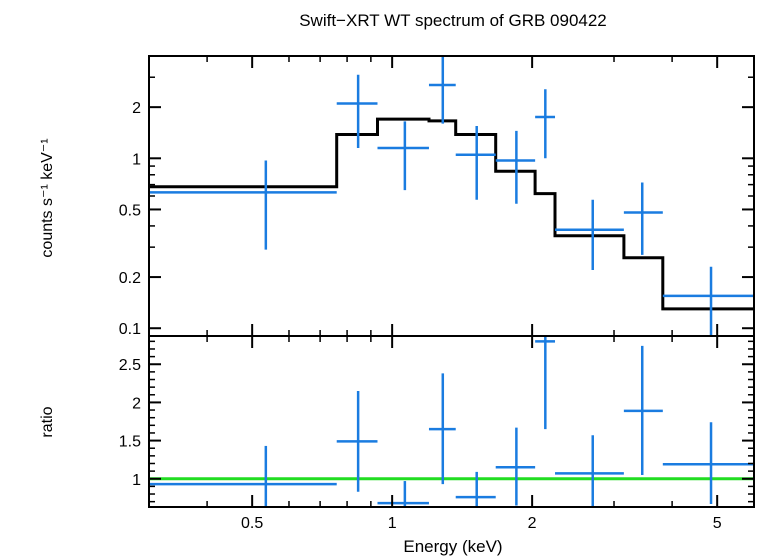 The width and height of the screenshot is (758, 556). I want to click on x-tick-label: 0.5, so click(252, 523).